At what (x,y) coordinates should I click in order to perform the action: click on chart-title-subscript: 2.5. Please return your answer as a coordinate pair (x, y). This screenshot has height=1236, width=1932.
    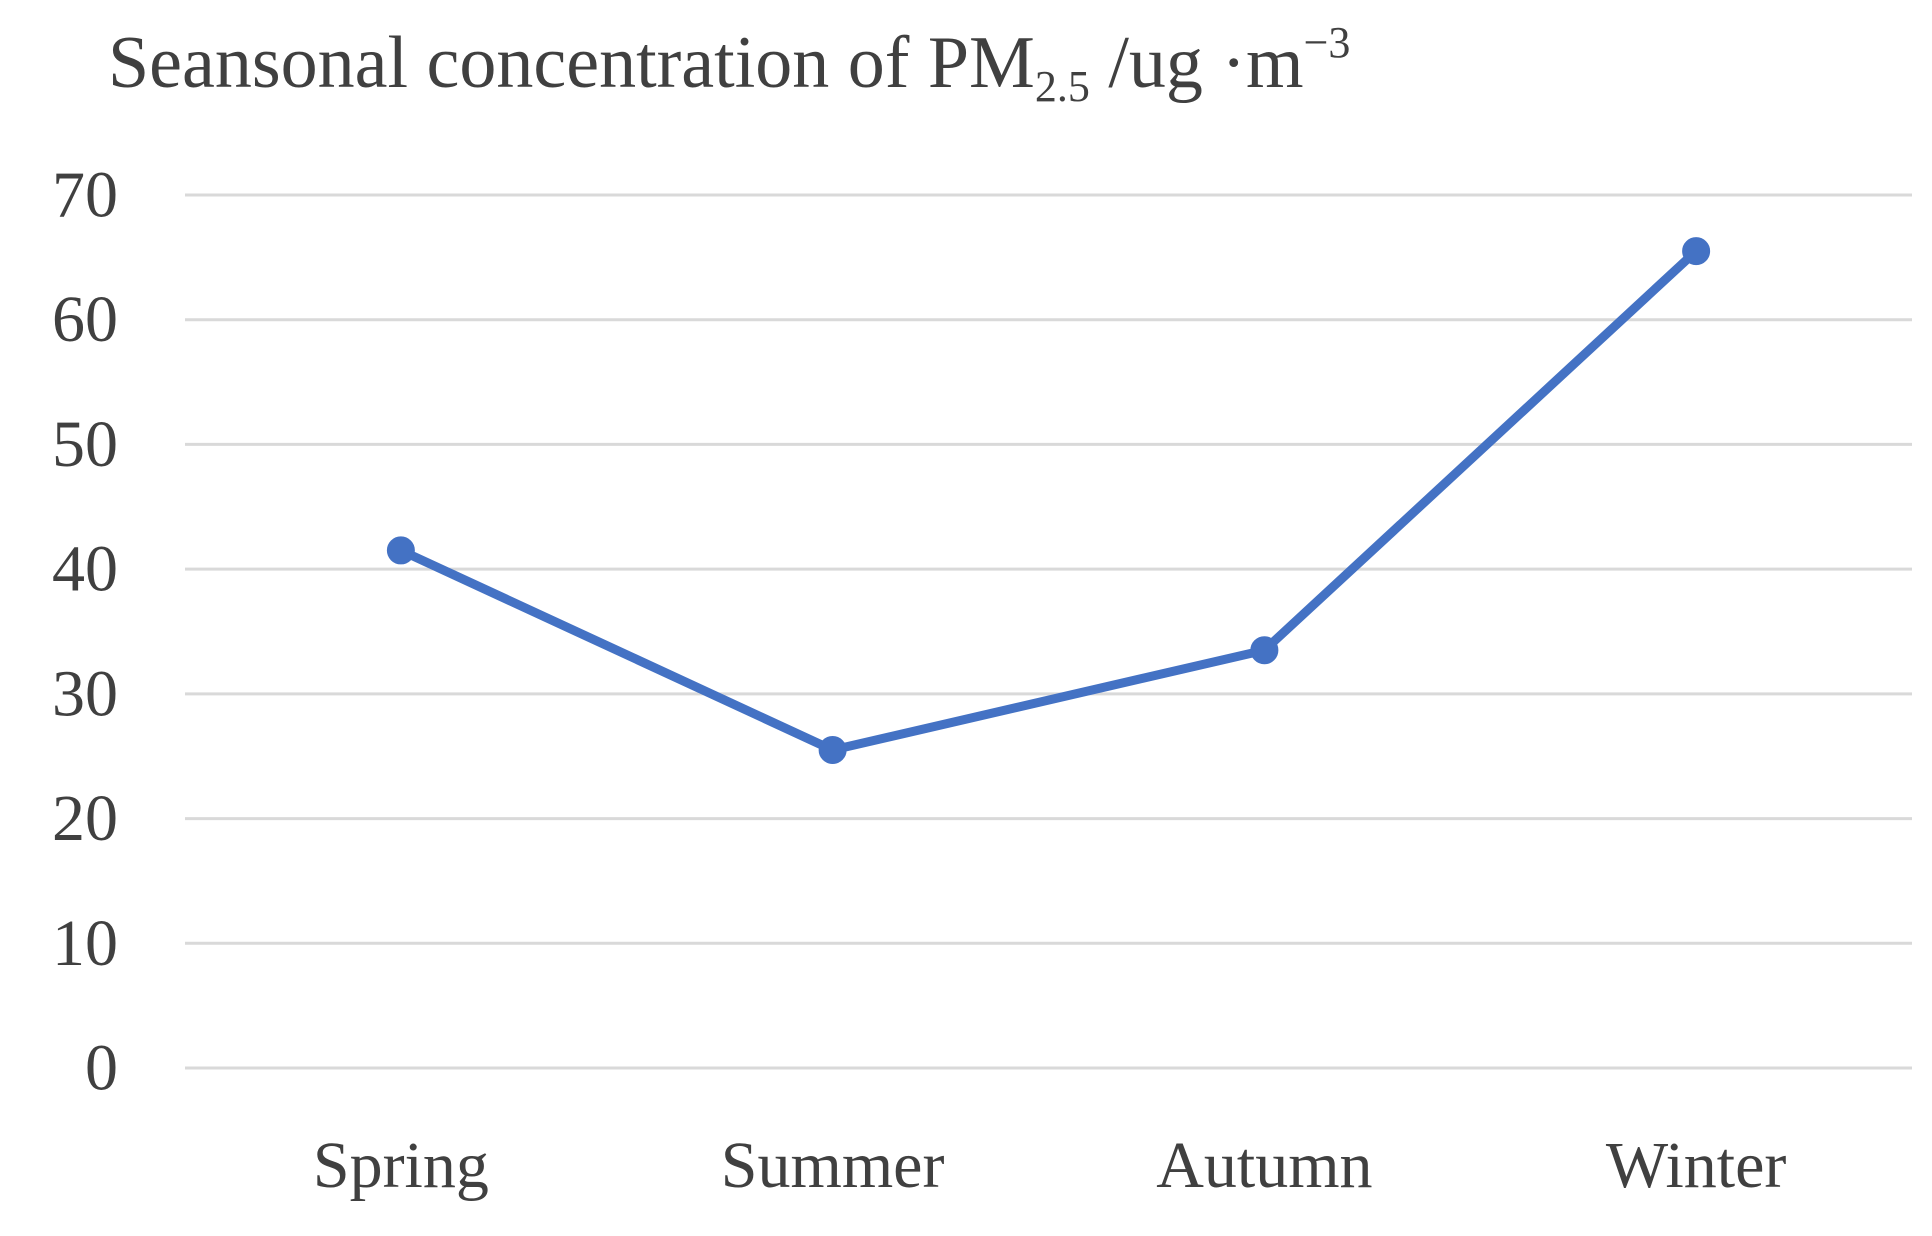
    Looking at the image, I should click on (1062, 86).